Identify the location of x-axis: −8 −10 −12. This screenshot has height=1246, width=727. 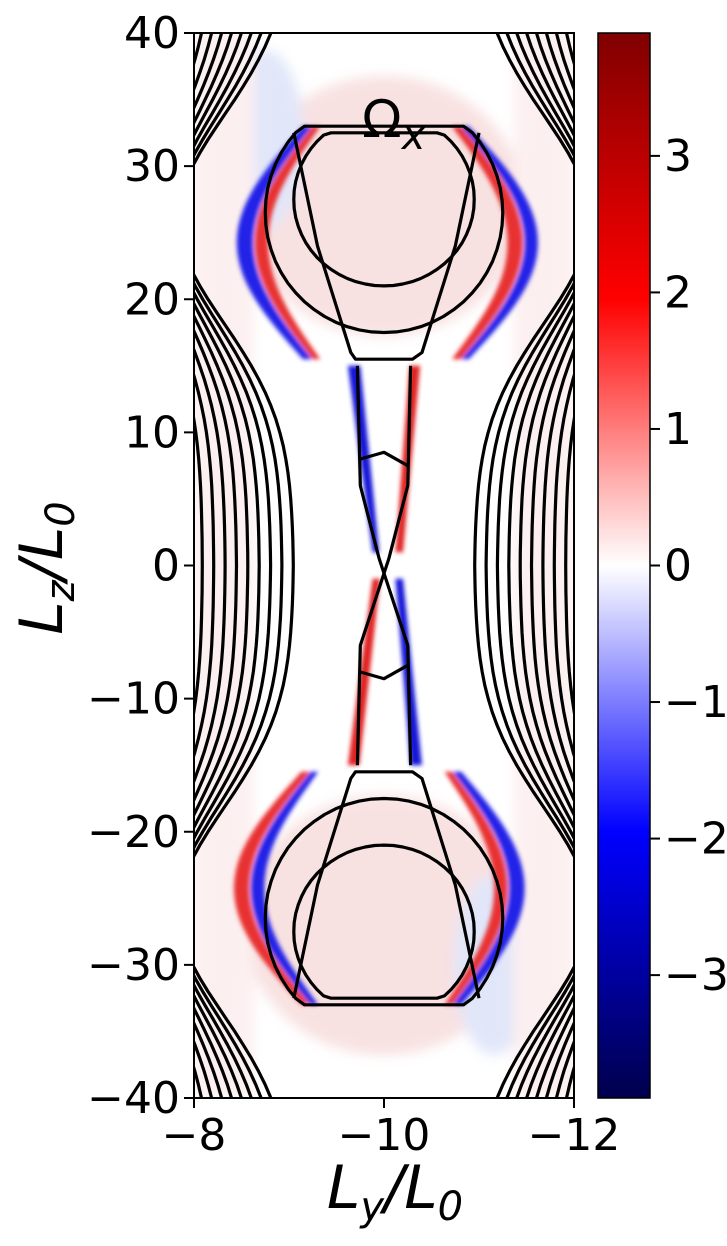
(391, 1129).